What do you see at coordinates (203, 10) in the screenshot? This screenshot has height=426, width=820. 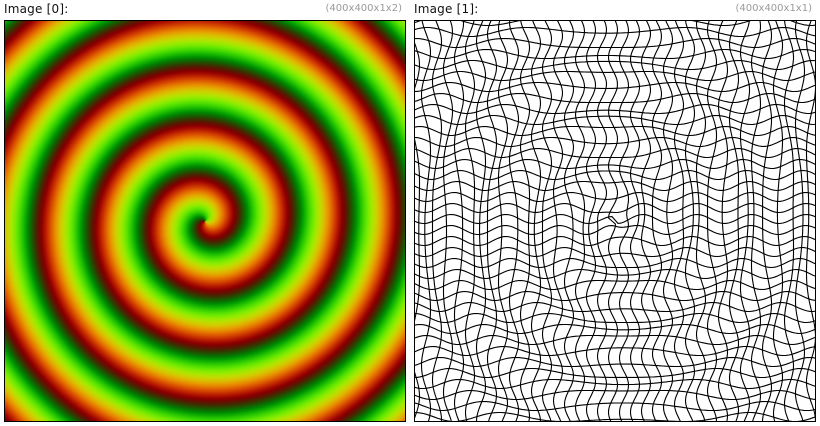 I see `image-header-0: Image [0]: (400x400x1x2)` at bounding box center [203, 10].